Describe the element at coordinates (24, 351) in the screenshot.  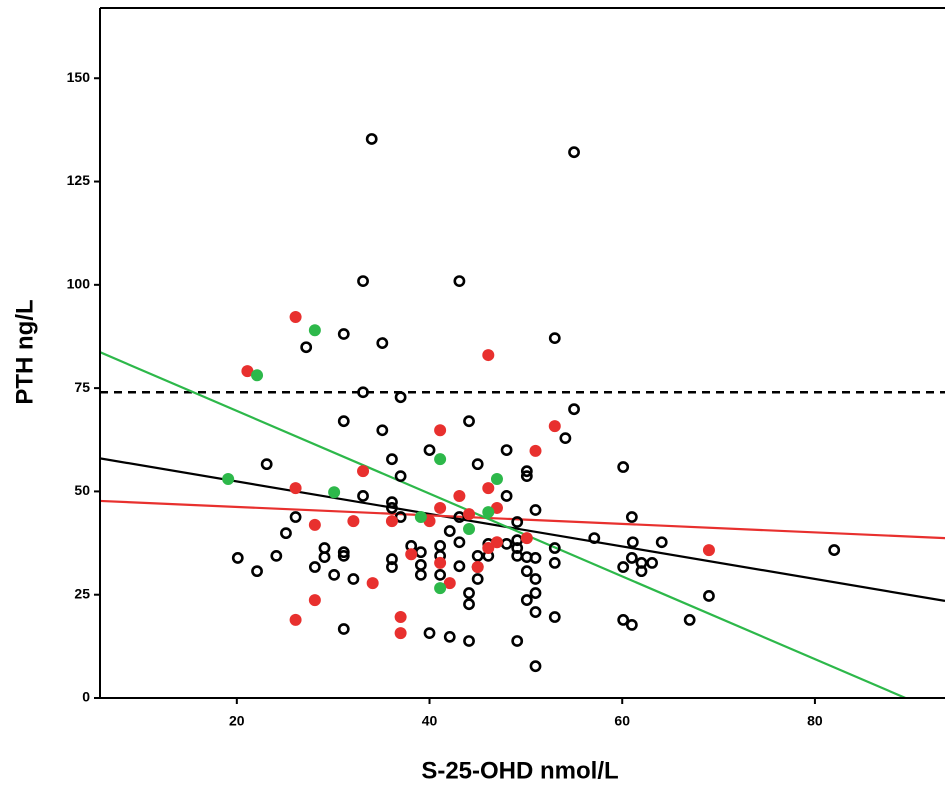
I see `y-axis-title: PTH ng/L` at that location.